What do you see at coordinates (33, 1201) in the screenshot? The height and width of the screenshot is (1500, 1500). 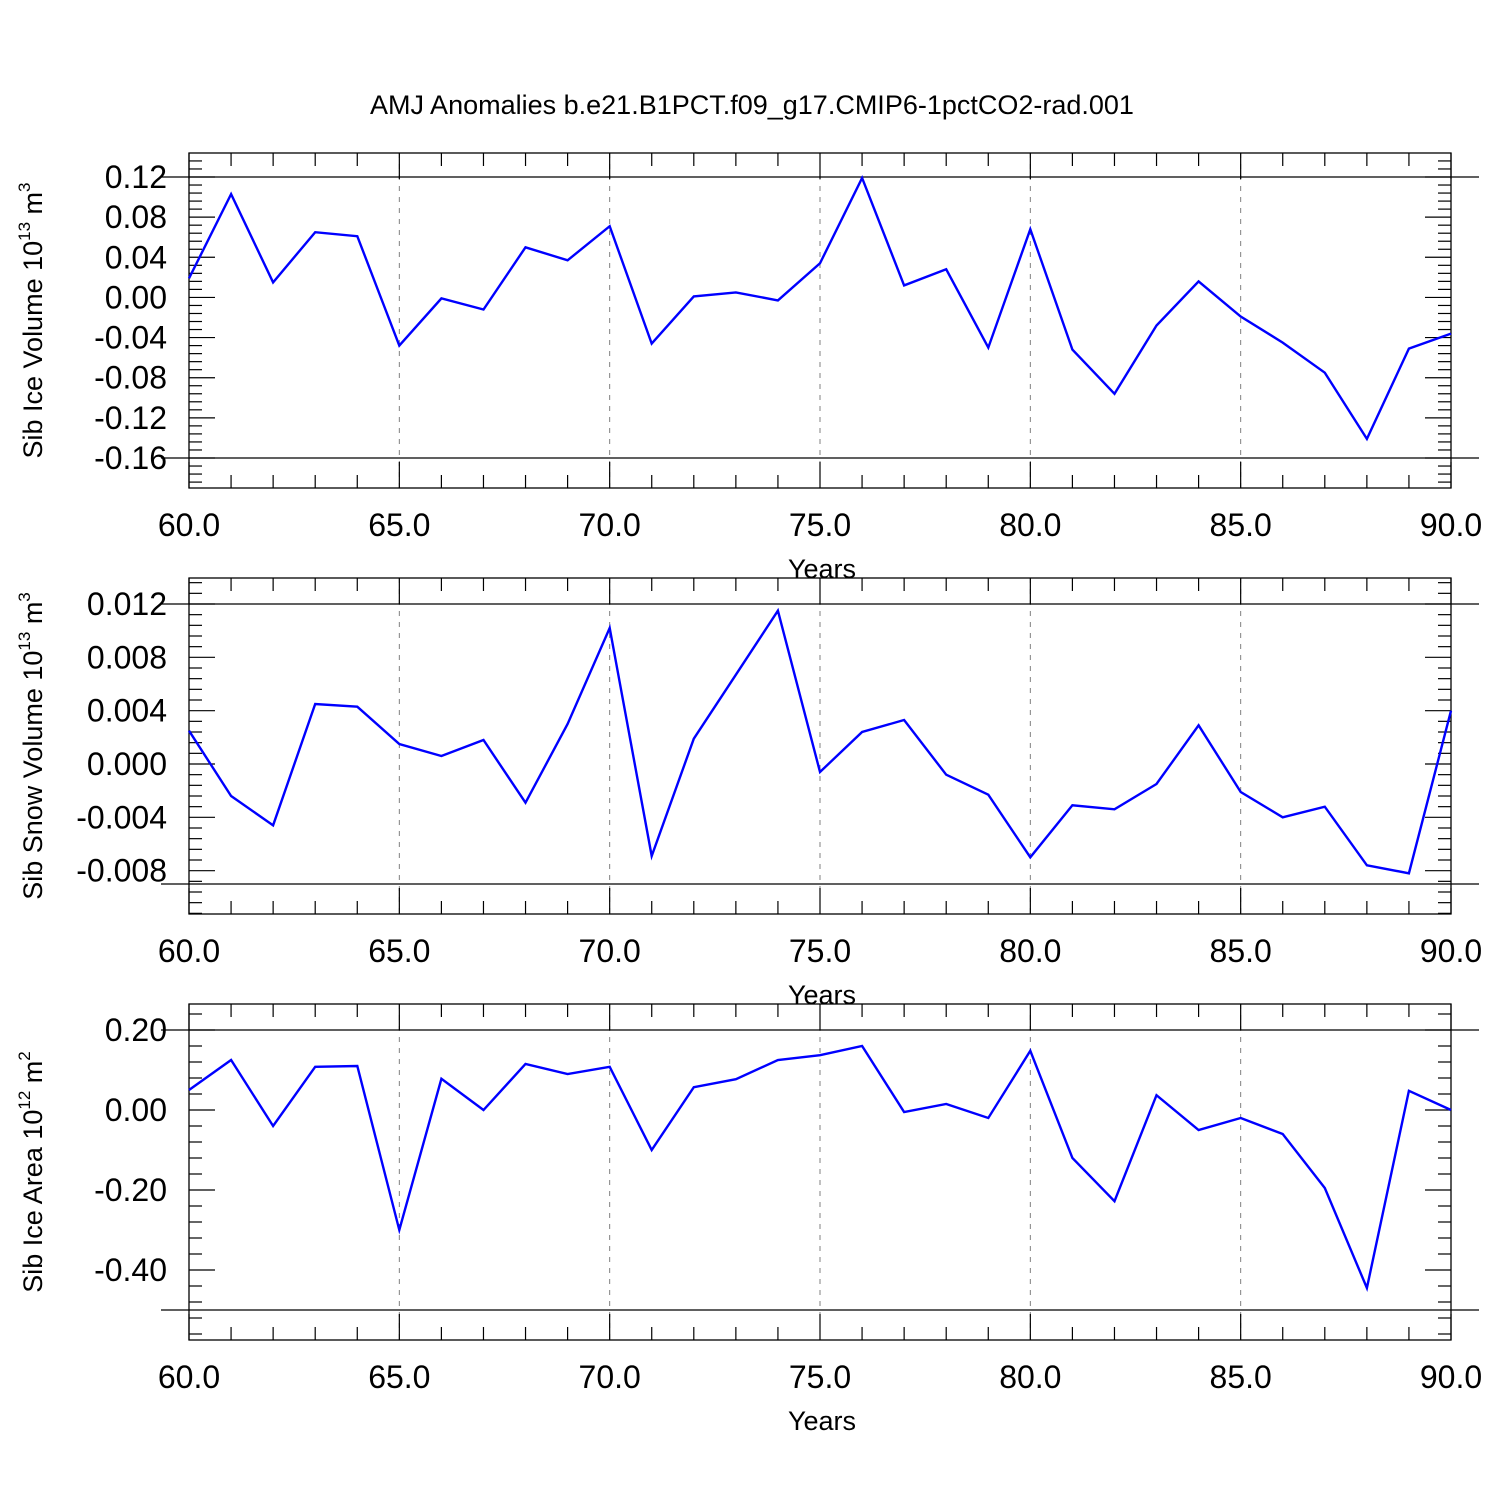 I see `y-axis-label-text: Sib Ice Area 10` at bounding box center [33, 1201].